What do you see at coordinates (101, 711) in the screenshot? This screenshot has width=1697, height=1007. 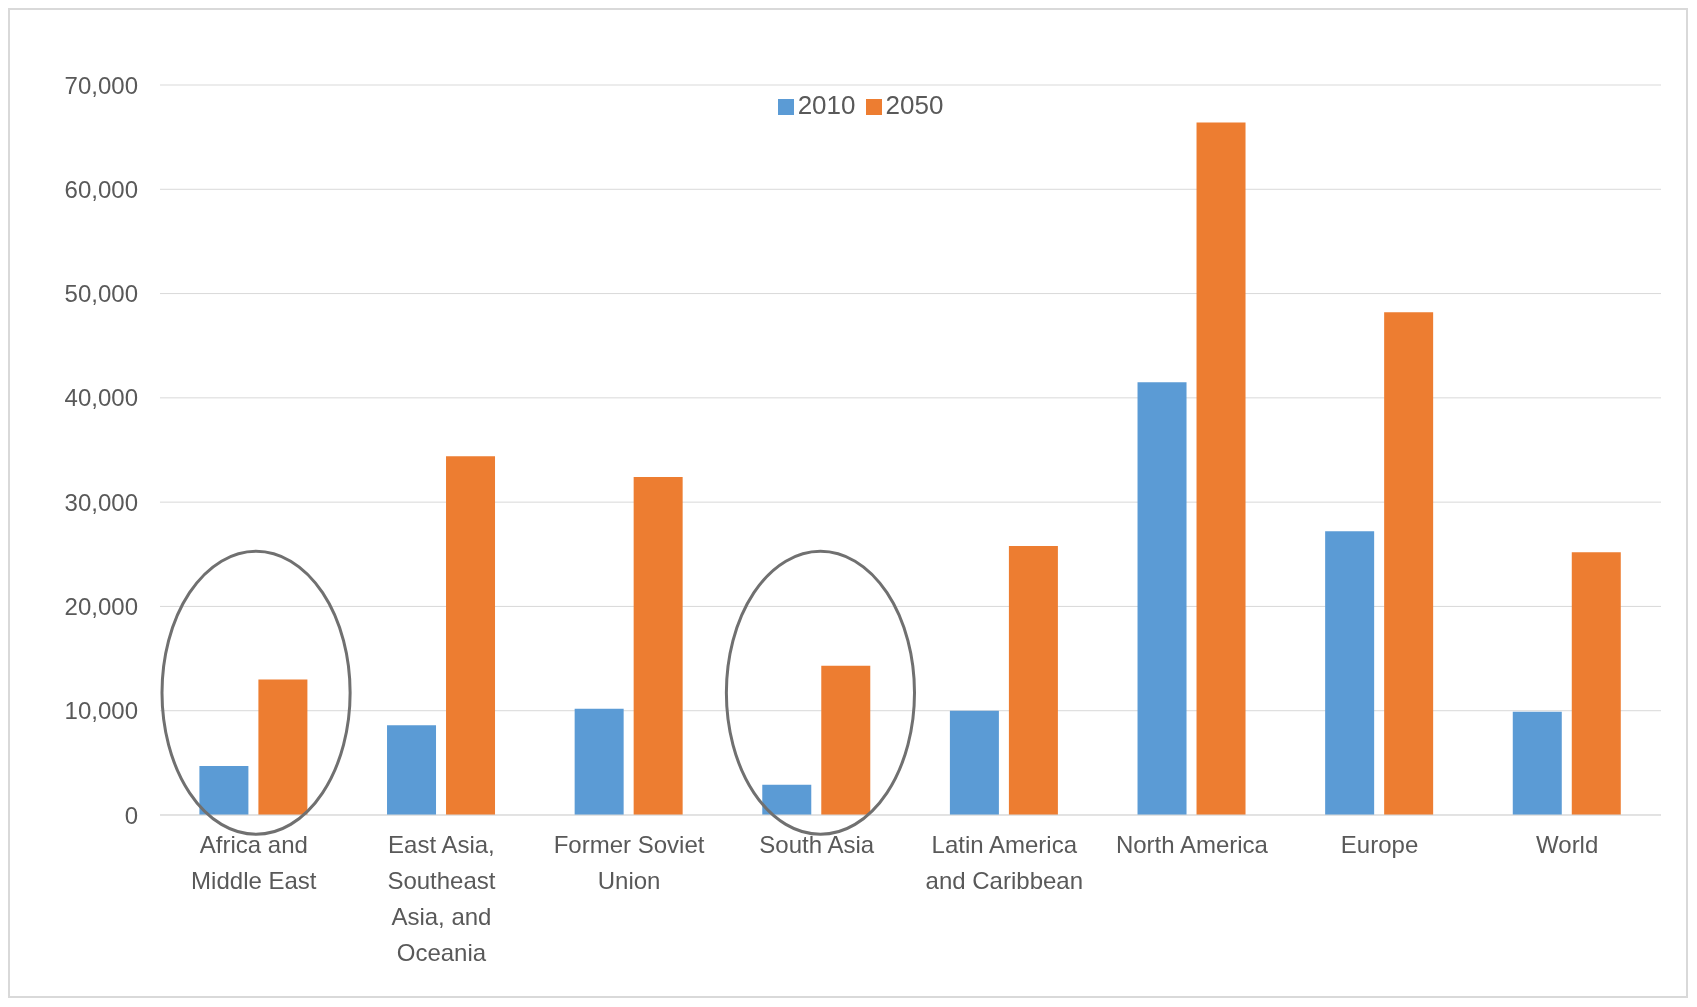 I see `y-tick-label: 10,000` at bounding box center [101, 711].